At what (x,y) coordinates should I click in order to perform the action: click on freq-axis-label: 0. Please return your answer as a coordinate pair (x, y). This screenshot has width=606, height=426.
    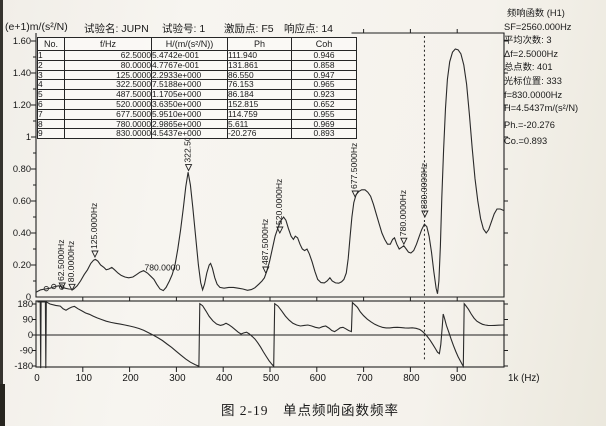
    Looking at the image, I should click on (37, 378).